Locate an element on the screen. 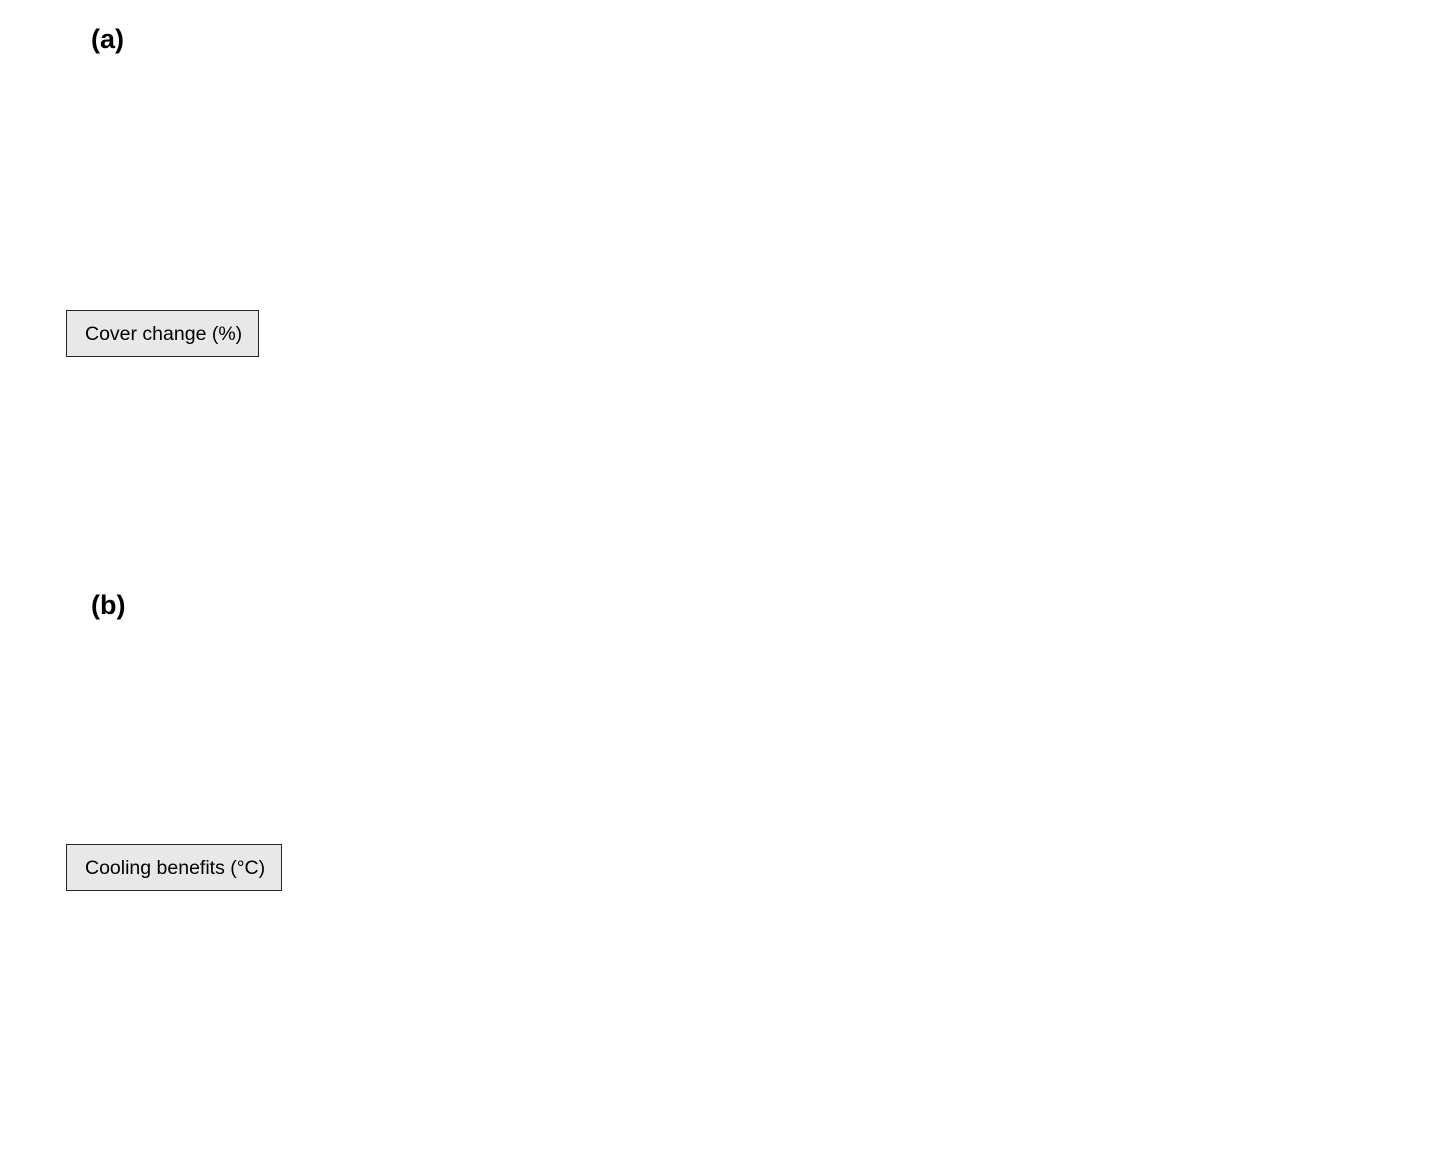 The height and width of the screenshot is (1175, 1438). legend-a-title: Cover change (%) is located at coordinates (164, 334).